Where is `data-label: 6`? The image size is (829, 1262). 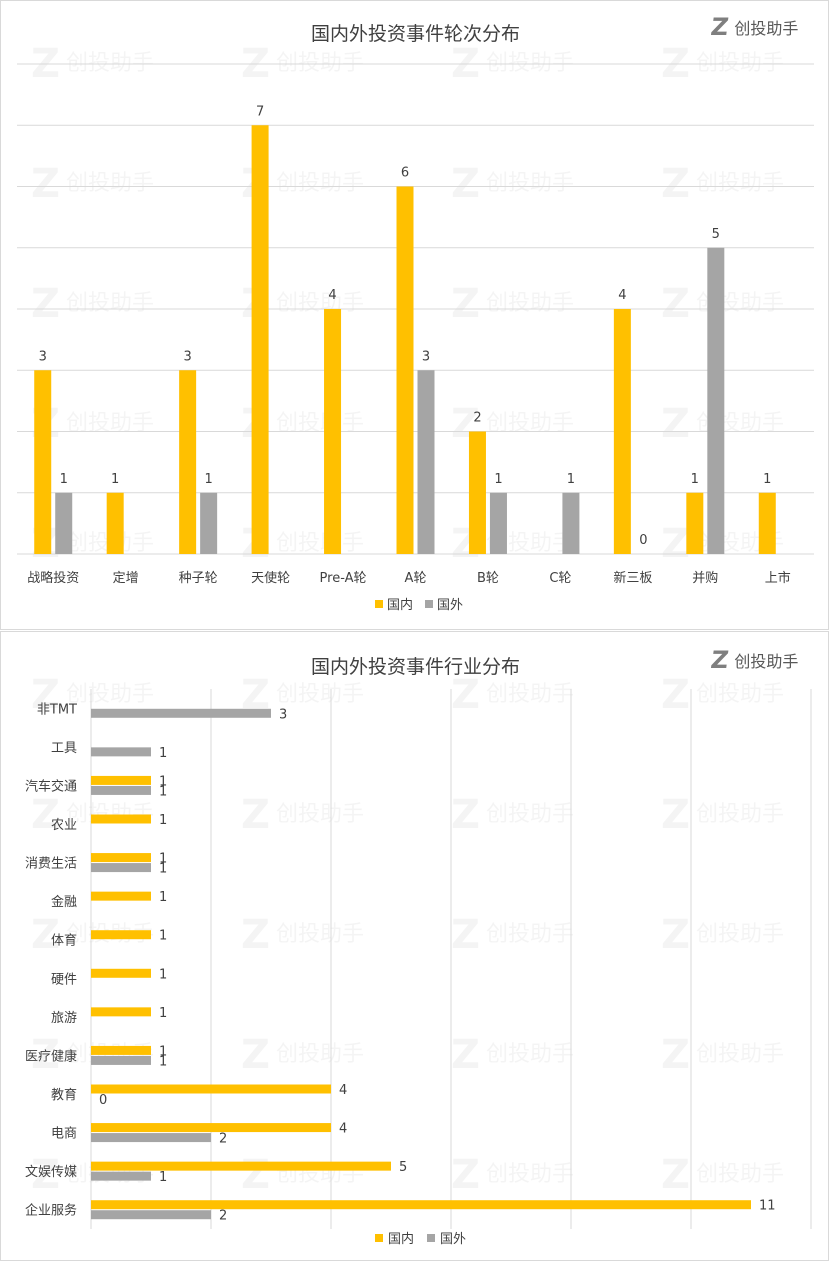 data-label: 6 is located at coordinates (405, 173).